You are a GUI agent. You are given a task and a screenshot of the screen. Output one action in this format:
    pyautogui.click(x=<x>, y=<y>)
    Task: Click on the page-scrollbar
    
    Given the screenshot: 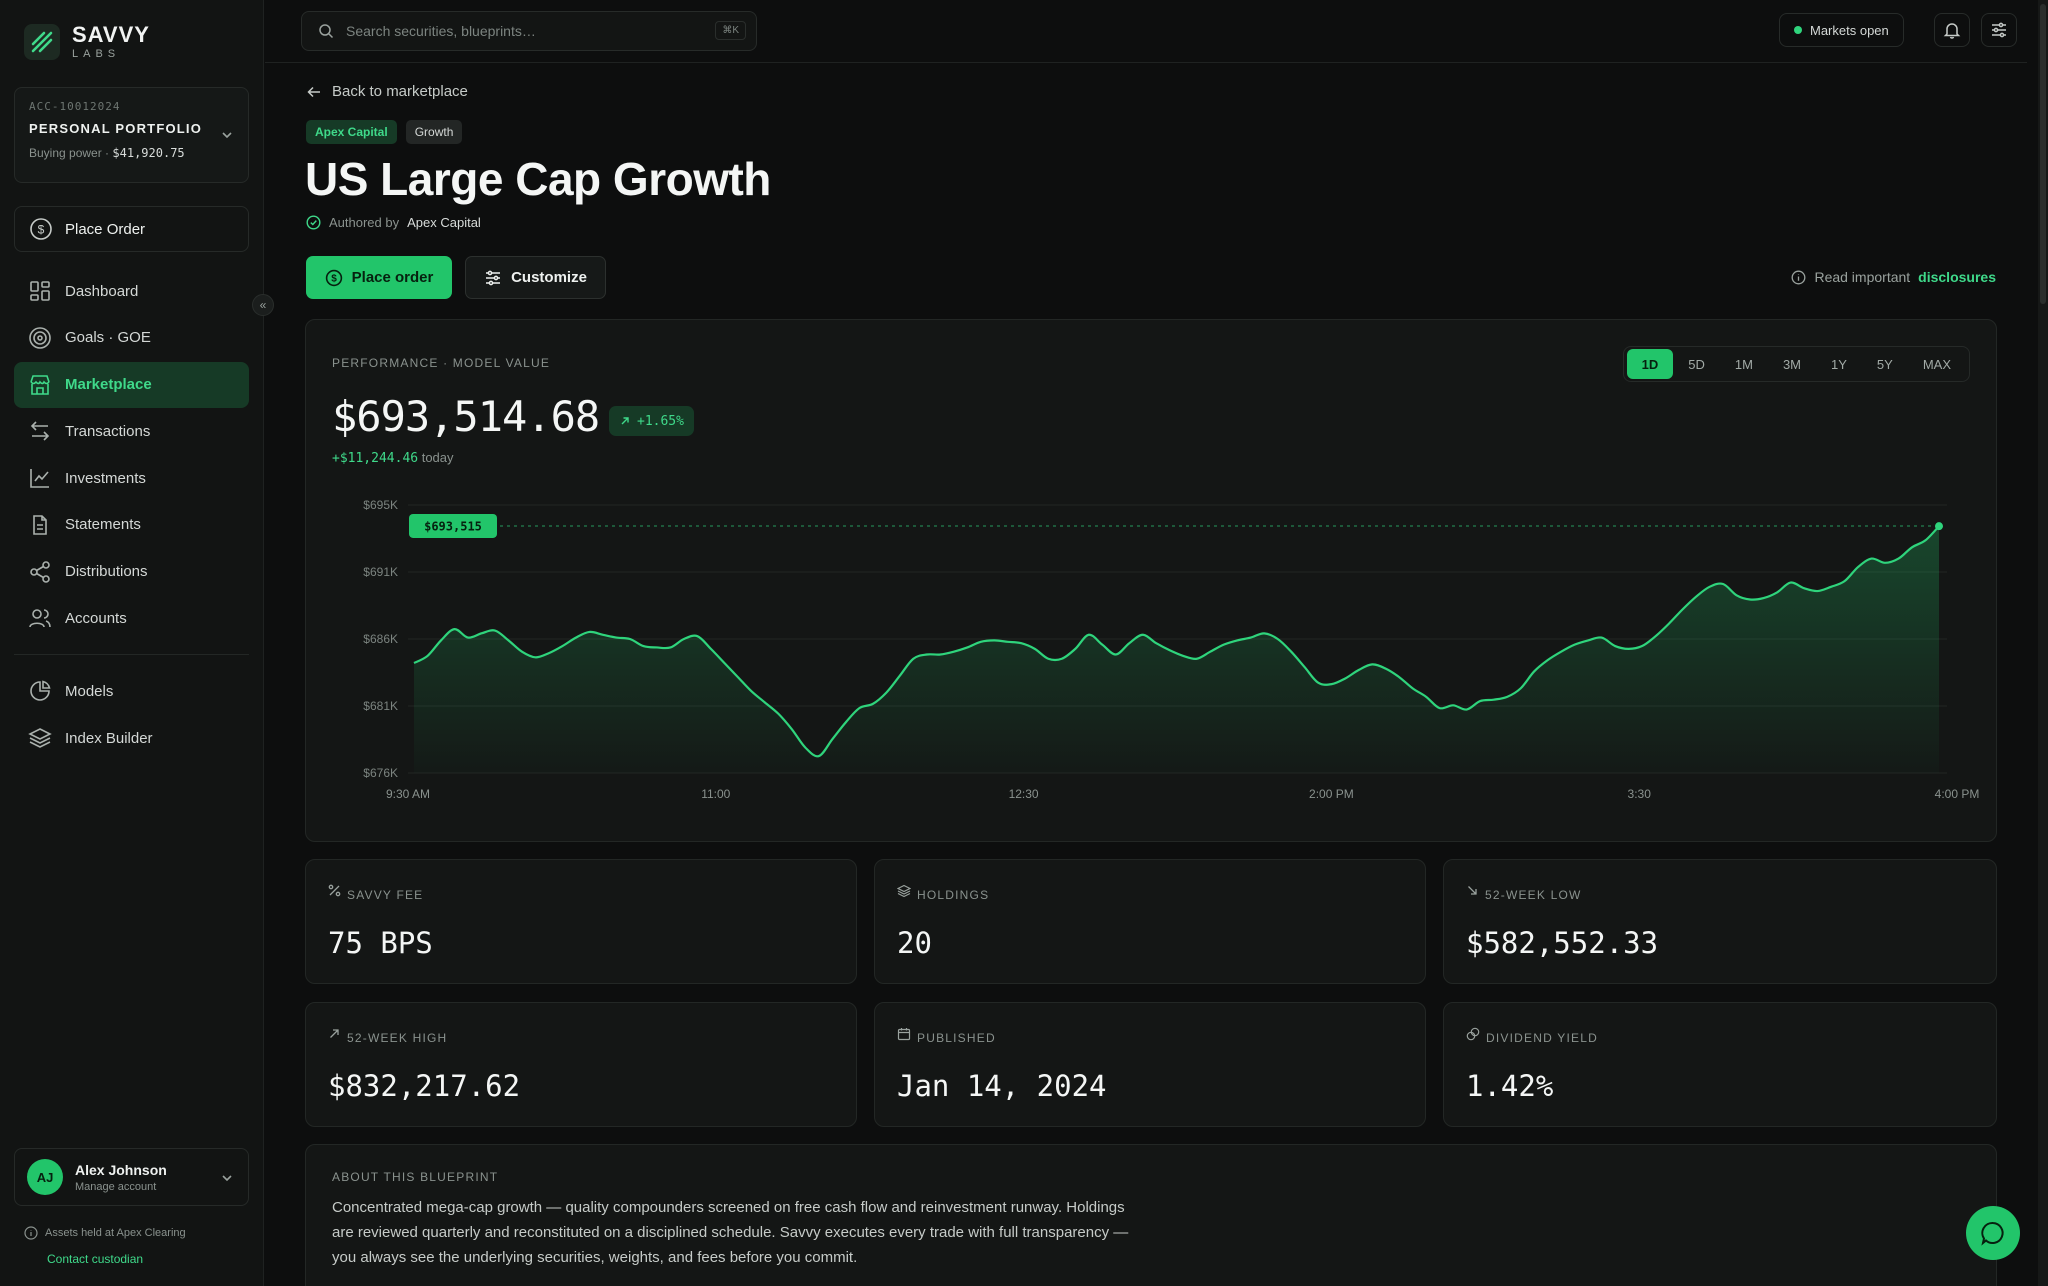 What is the action you would take?
    pyautogui.click(x=2043, y=643)
    